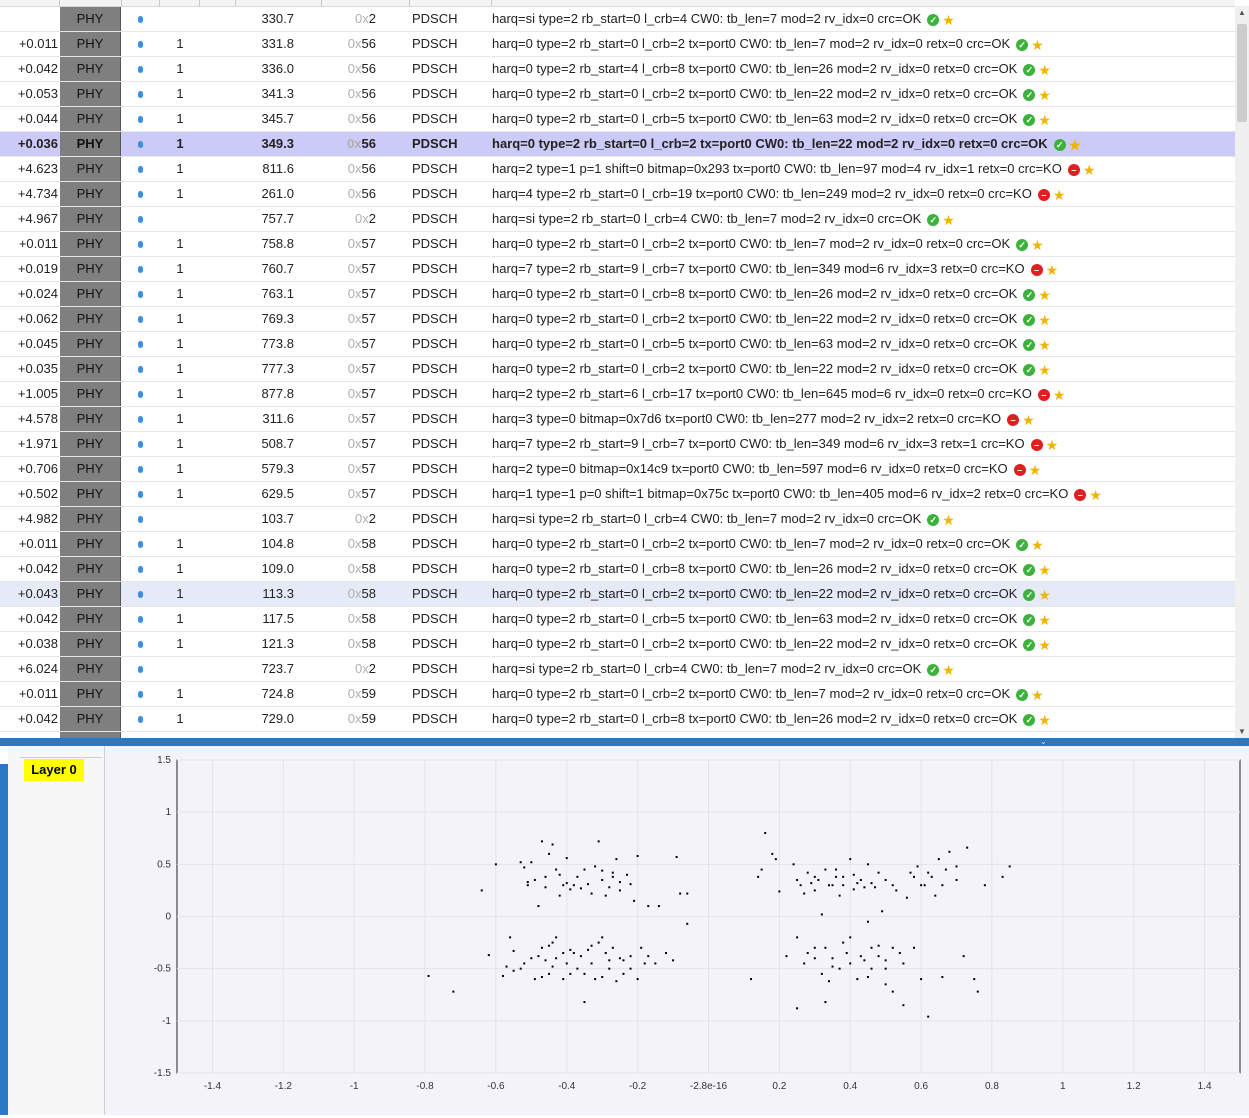 Image resolution: width=1249 pixels, height=1118 pixels. What do you see at coordinates (37, 443) in the screenshot?
I see `time-delta-cell: +1.971` at bounding box center [37, 443].